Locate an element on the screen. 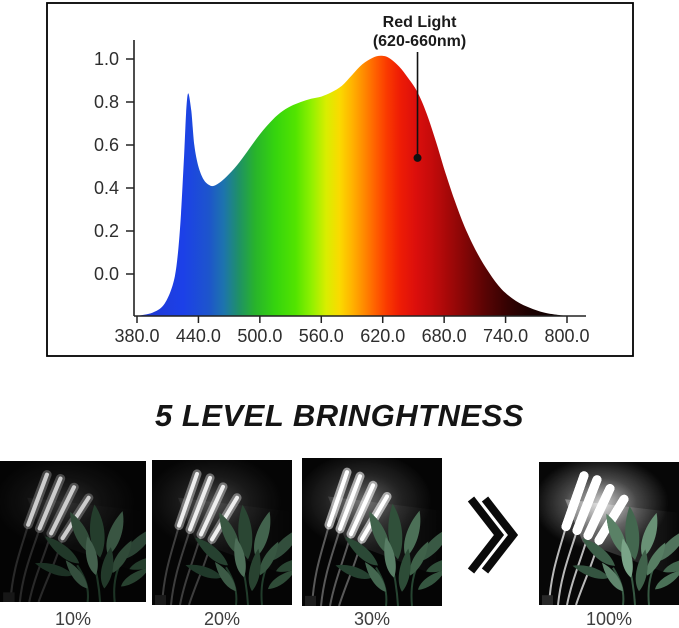 The width and height of the screenshot is (679, 628). y-tick-label: 0.4 is located at coordinates (106, 188).